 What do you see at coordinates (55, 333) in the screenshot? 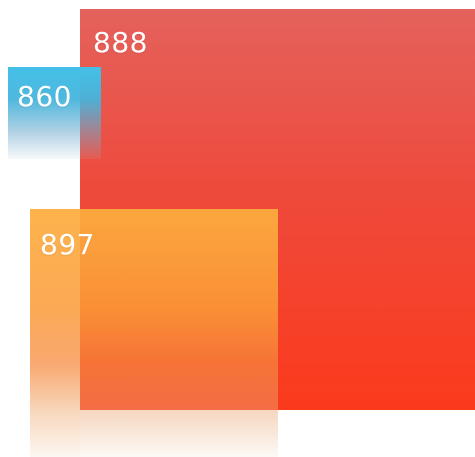
I see `orange-tile-highlight` at bounding box center [55, 333].